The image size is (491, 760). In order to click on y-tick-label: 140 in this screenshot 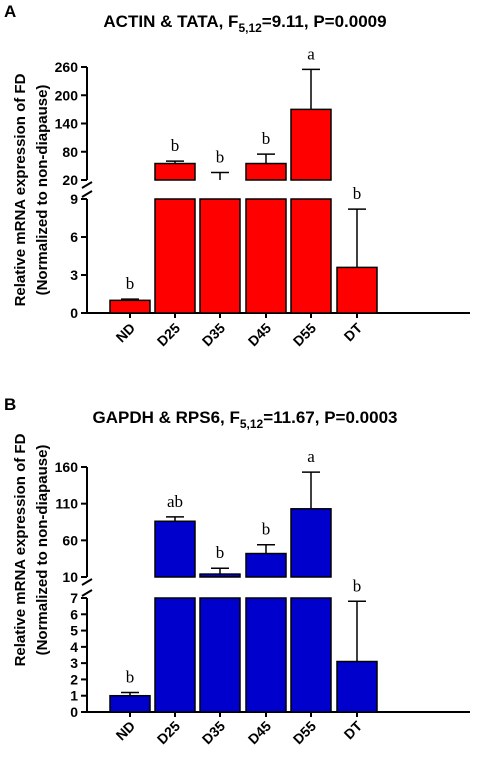, I will do `click(67, 124)`.